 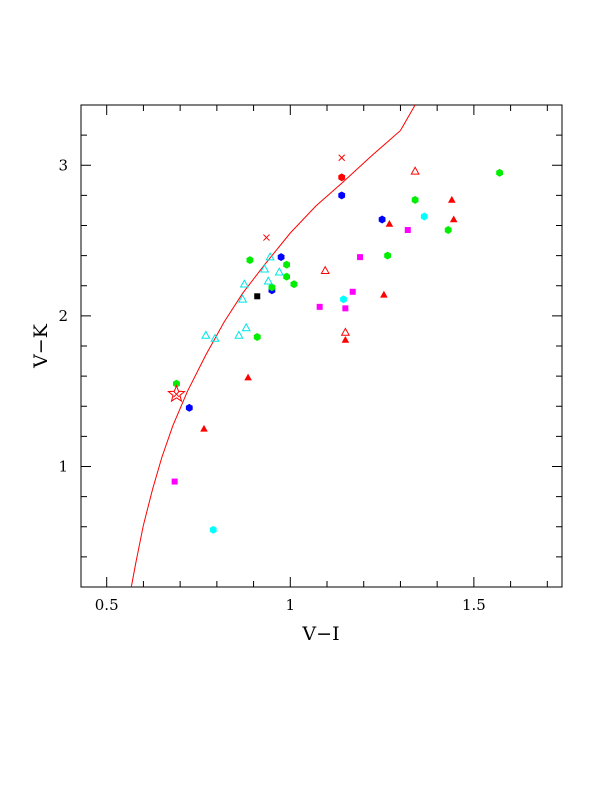 I want to click on x-tick-label: 1, so click(x=291, y=605).